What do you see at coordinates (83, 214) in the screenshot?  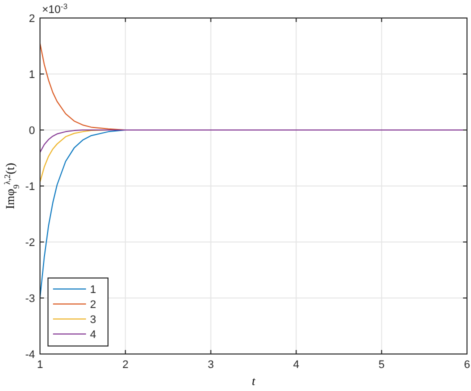 I see `line-series` at bounding box center [83, 214].